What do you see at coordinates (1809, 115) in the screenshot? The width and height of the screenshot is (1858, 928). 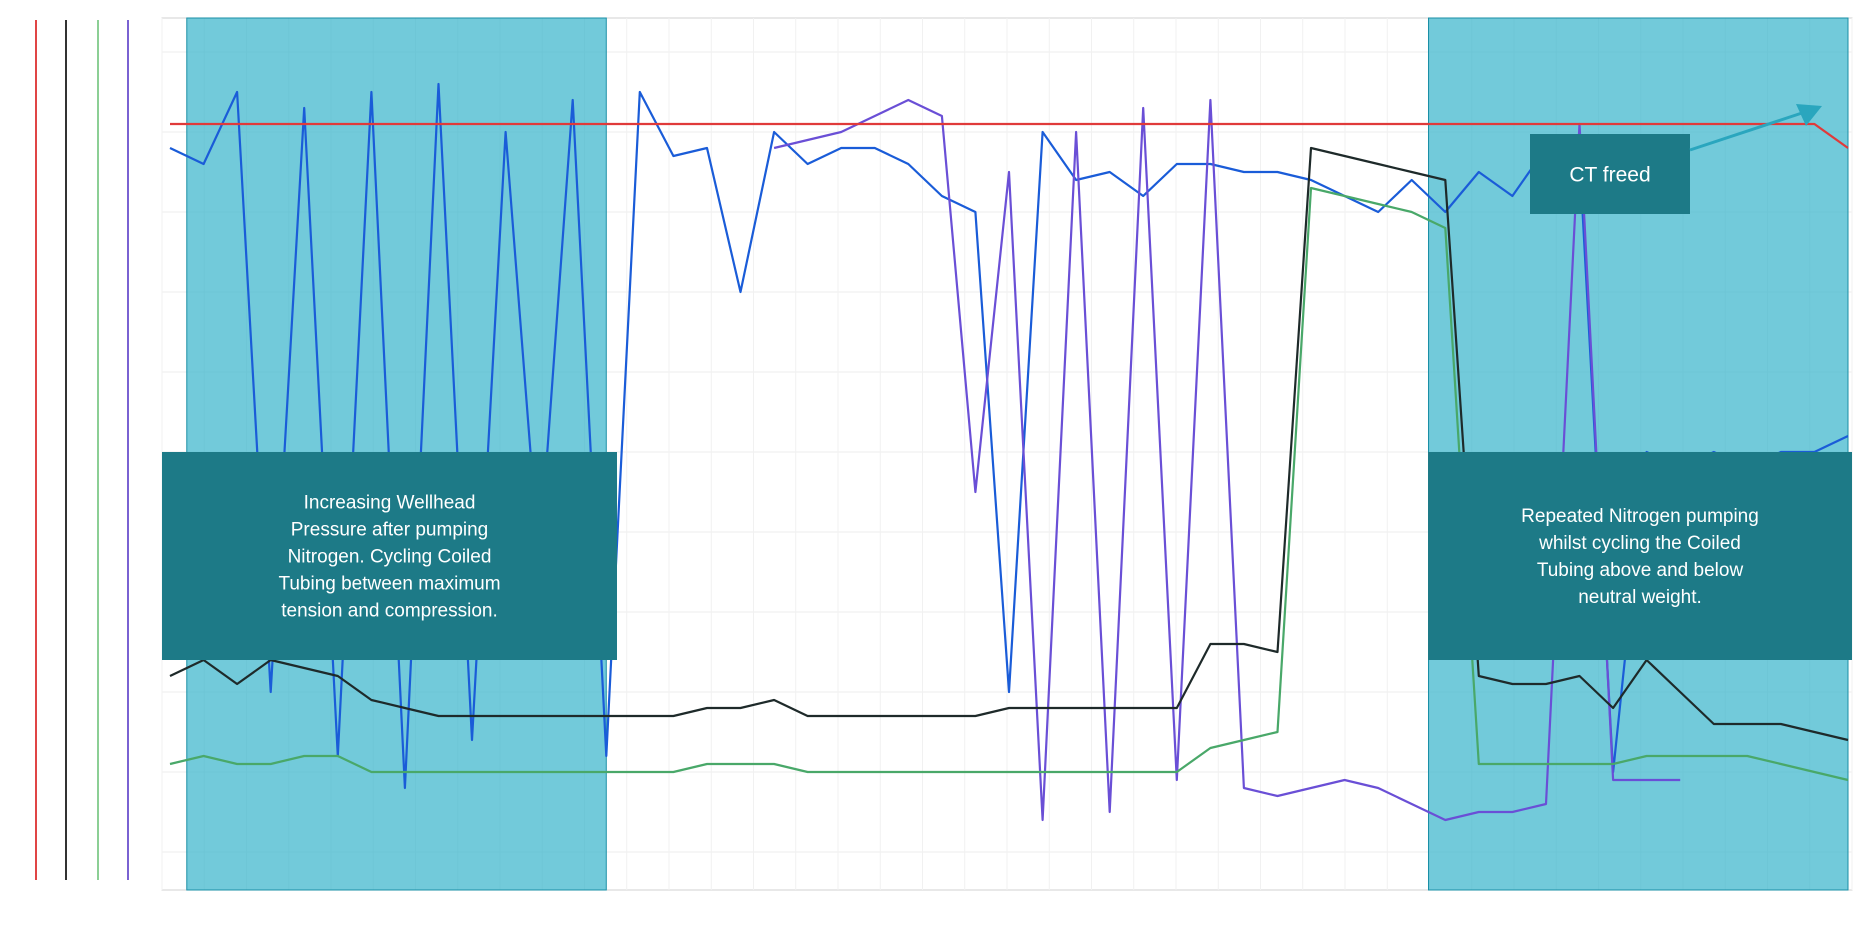 I see `annotation-arrow-head` at bounding box center [1809, 115].